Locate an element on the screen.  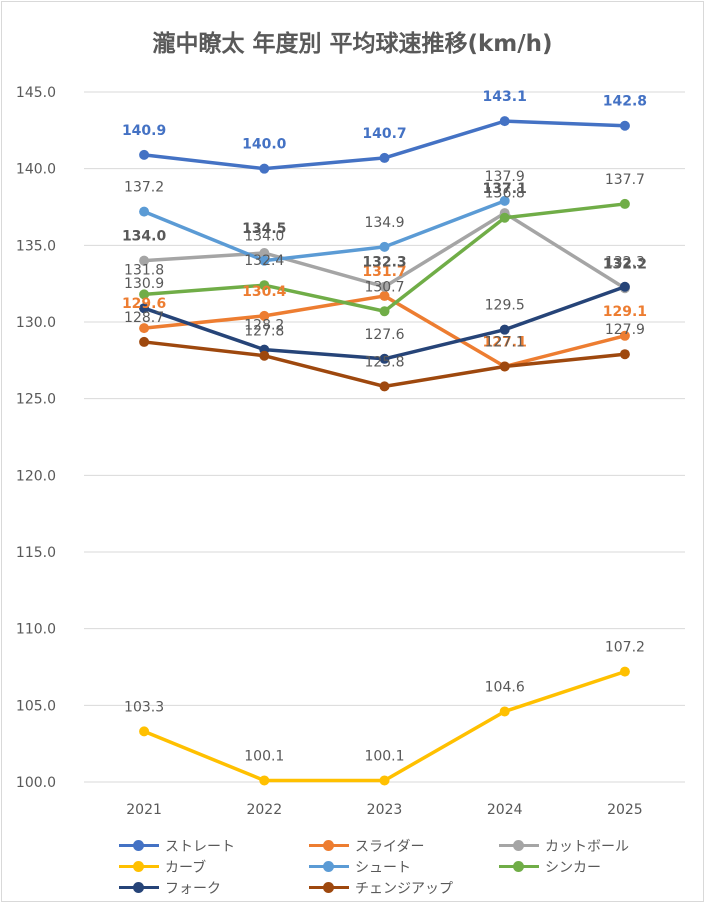
y-tick-label: 125.0 is located at coordinates (36, 400).